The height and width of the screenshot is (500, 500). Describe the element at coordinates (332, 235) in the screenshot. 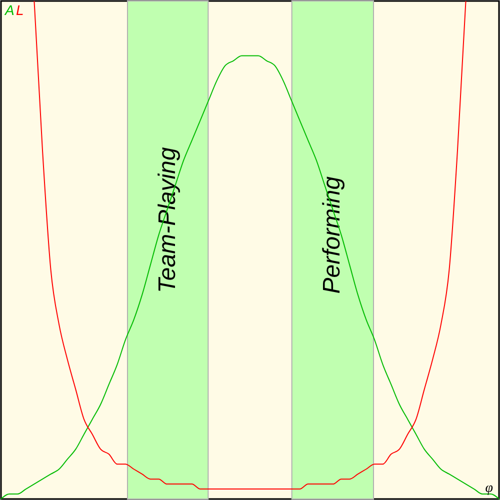

I see `annotation: Performing` at that location.